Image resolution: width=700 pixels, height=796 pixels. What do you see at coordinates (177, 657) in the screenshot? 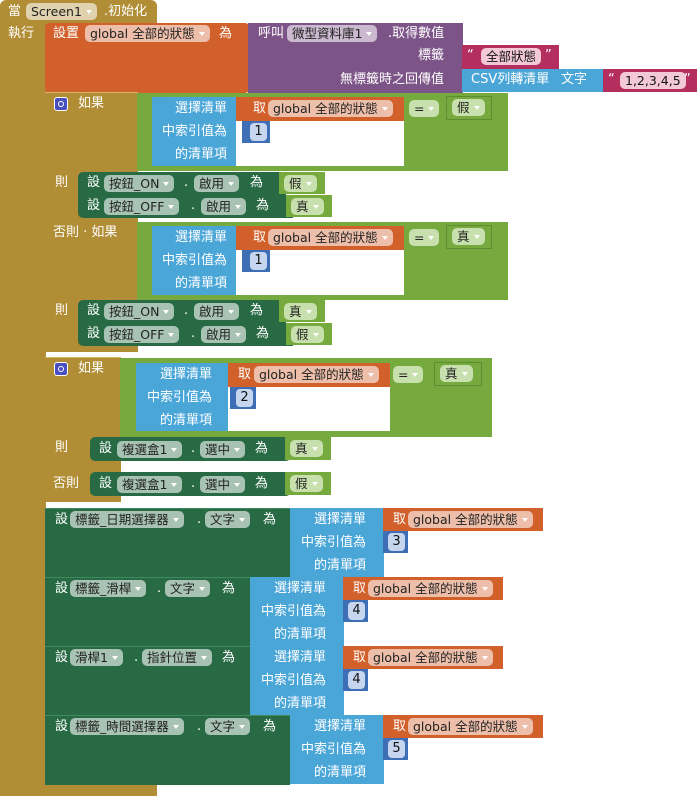
I see `property-dropdown: 指針位置` at bounding box center [177, 657].